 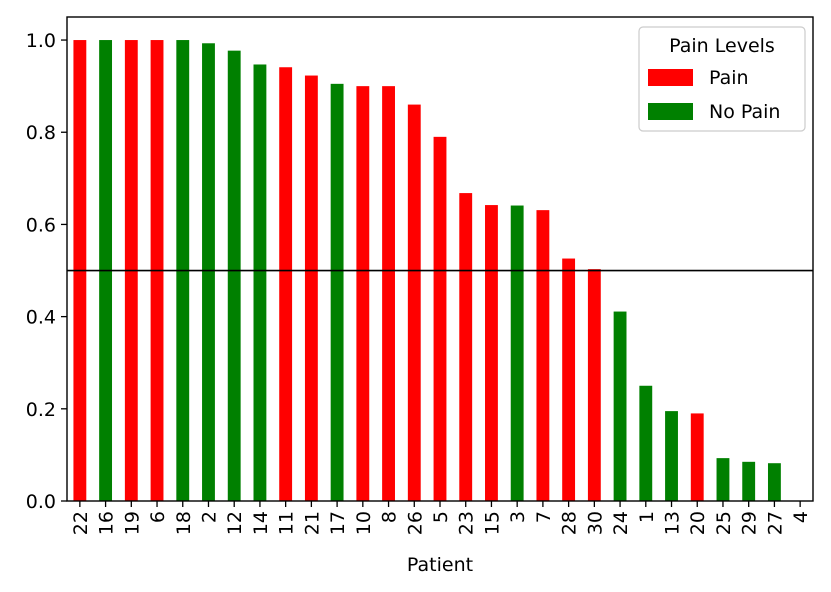 What do you see at coordinates (670, 111) in the screenshot?
I see `legend-swatch-no-pain` at bounding box center [670, 111].